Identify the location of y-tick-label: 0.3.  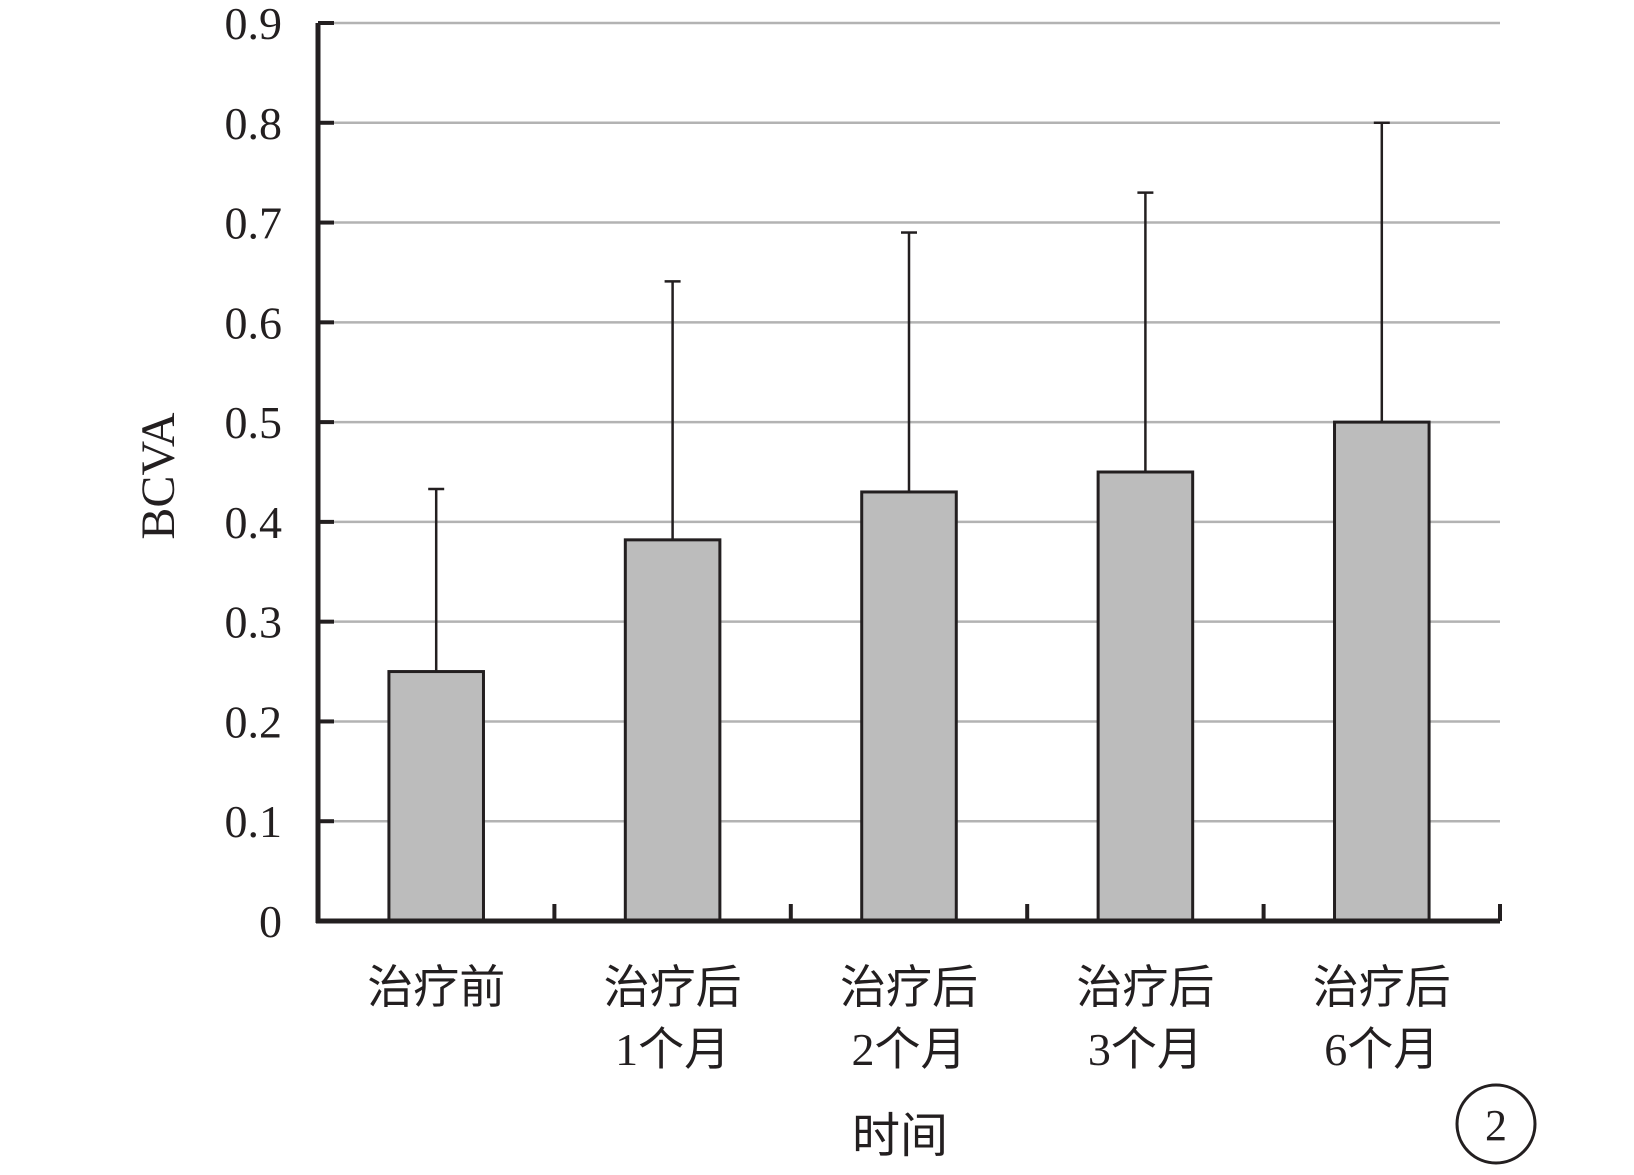
(254, 622).